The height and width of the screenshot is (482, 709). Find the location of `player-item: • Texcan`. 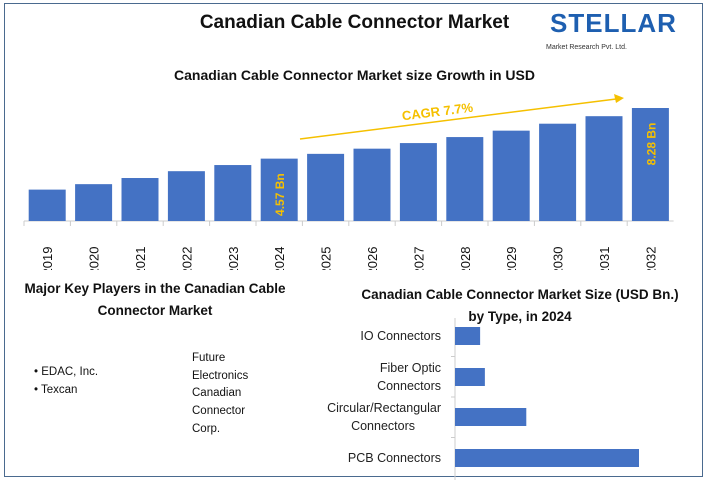

player-item: • Texcan is located at coordinates (56, 390).